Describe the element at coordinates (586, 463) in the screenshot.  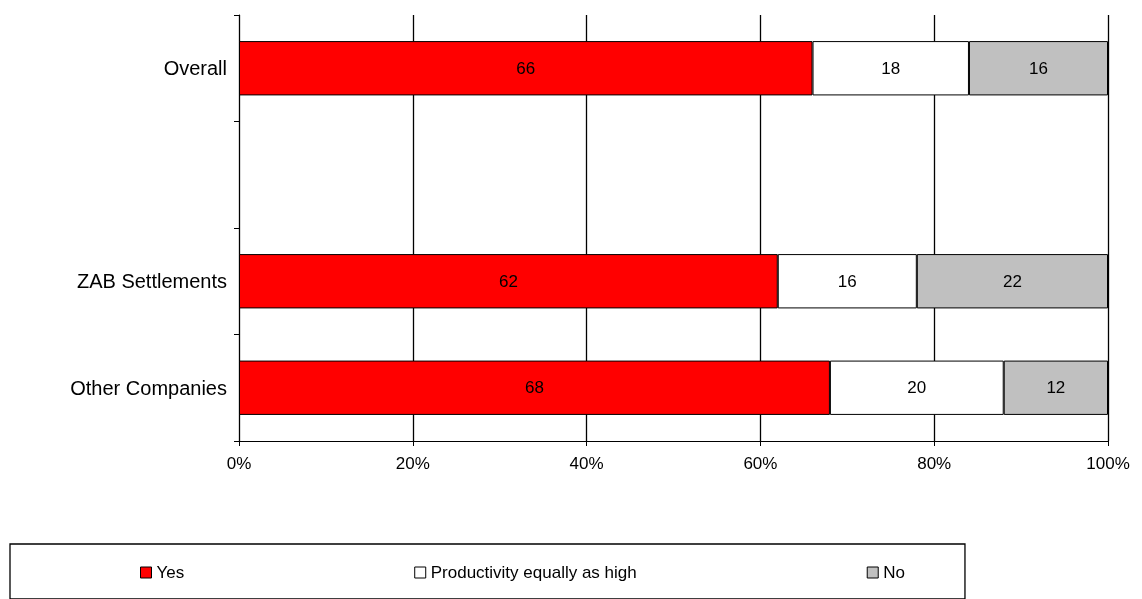
I see `x-tick-label: 40%` at that location.